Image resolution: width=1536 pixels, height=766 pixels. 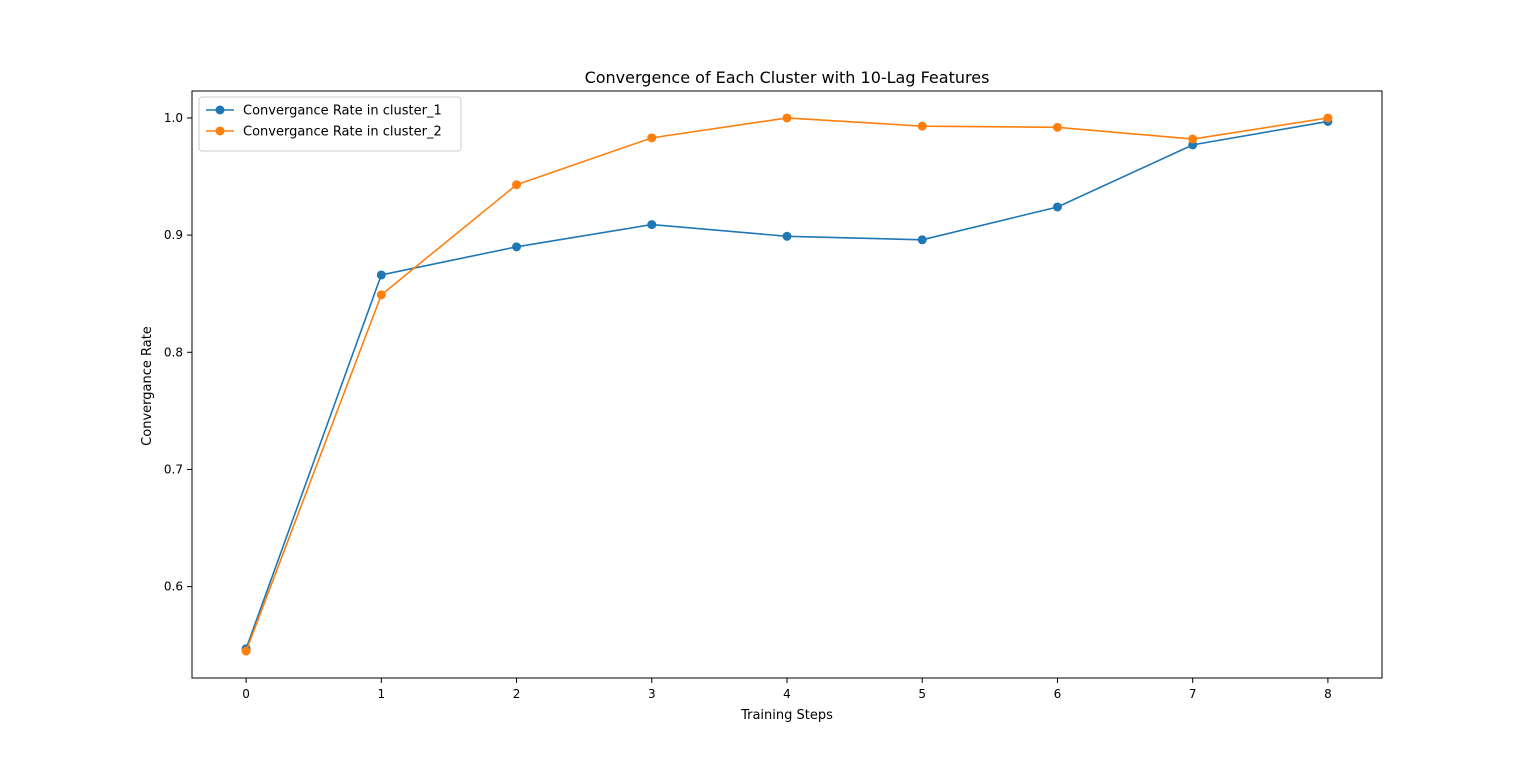 What do you see at coordinates (1328, 694) in the screenshot?
I see `x-tick-label: 8` at bounding box center [1328, 694].